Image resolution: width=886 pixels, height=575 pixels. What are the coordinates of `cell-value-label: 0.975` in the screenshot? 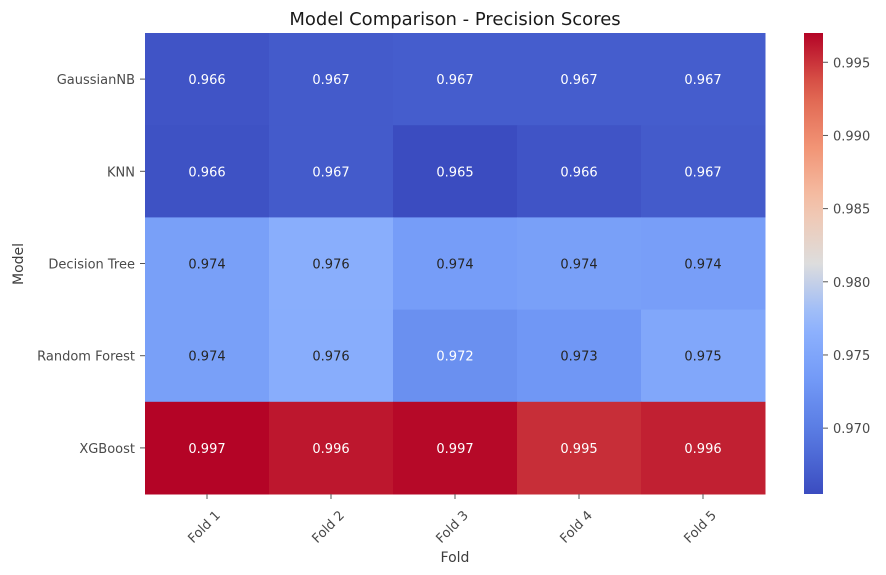 It's located at (702, 357).